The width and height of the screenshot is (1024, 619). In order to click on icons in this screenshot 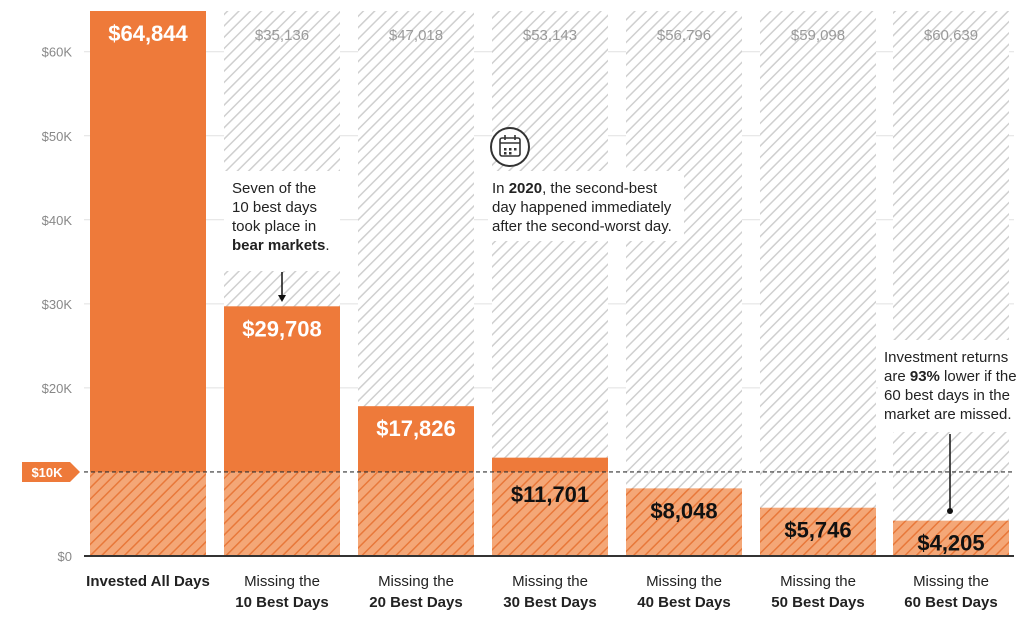, I will do `click(510, 147)`.